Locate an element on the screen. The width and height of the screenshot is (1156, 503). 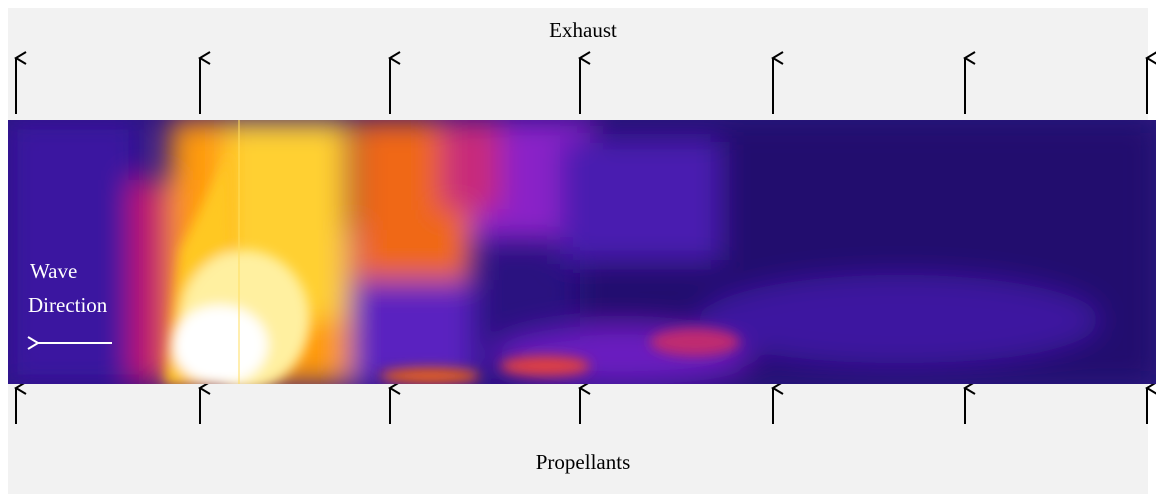
top-arrows is located at coordinates (585, 82).